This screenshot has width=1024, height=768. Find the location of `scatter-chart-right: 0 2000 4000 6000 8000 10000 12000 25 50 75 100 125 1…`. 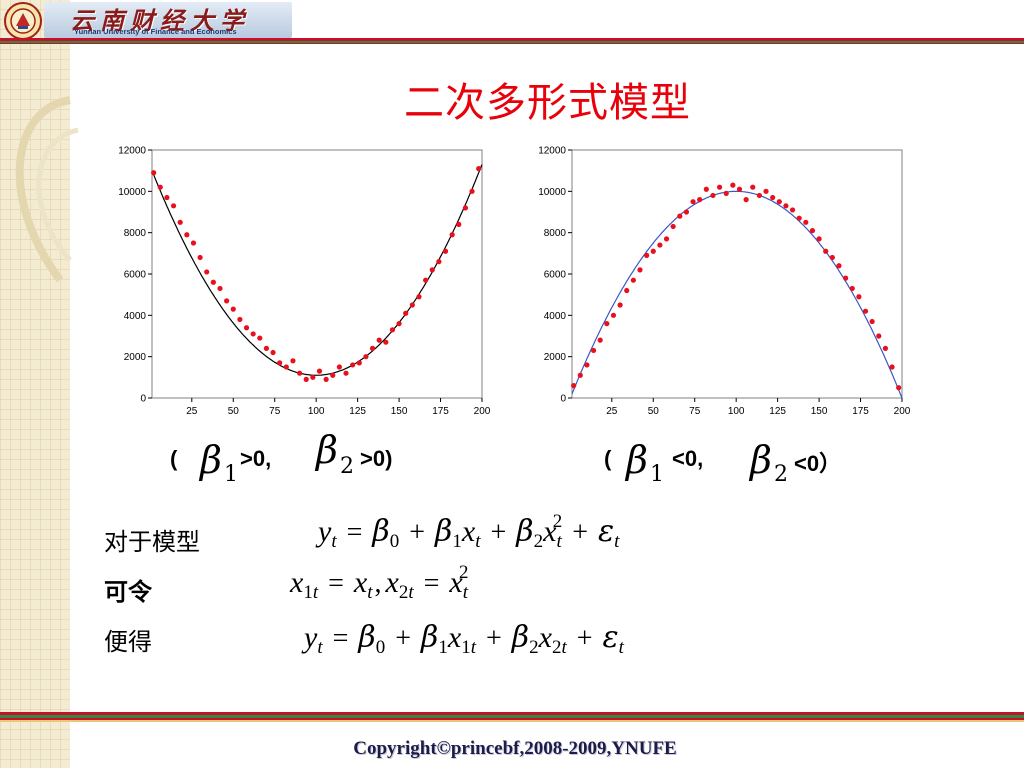

scatter-chart-right: 0 2000 4000 6000 8000 10000 12000 25 50 75 100 125 1… is located at coordinates (724, 282).